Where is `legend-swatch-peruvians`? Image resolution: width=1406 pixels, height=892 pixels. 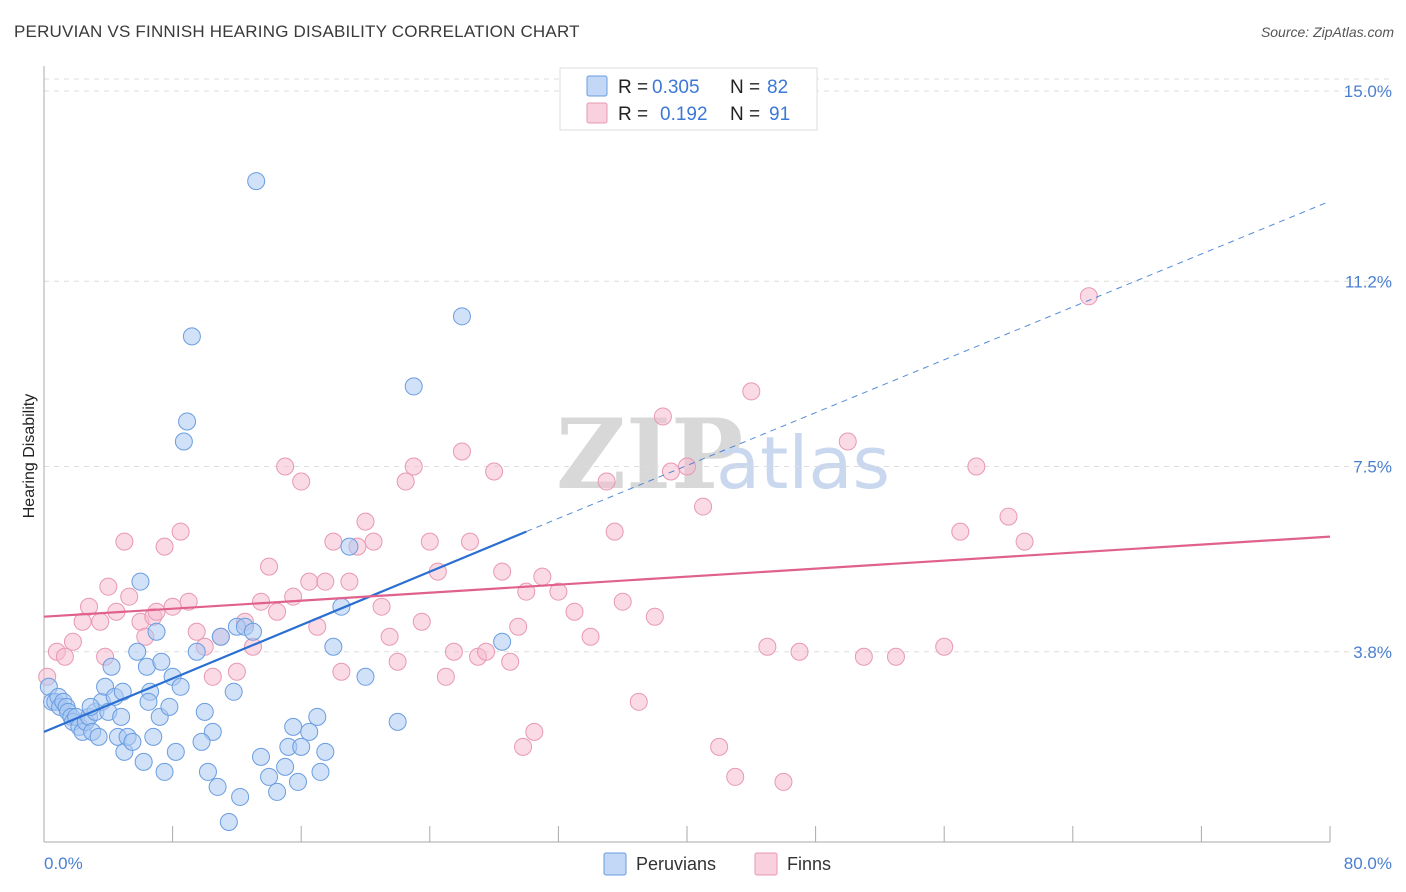 legend-swatch-peruvians is located at coordinates (597, 86).